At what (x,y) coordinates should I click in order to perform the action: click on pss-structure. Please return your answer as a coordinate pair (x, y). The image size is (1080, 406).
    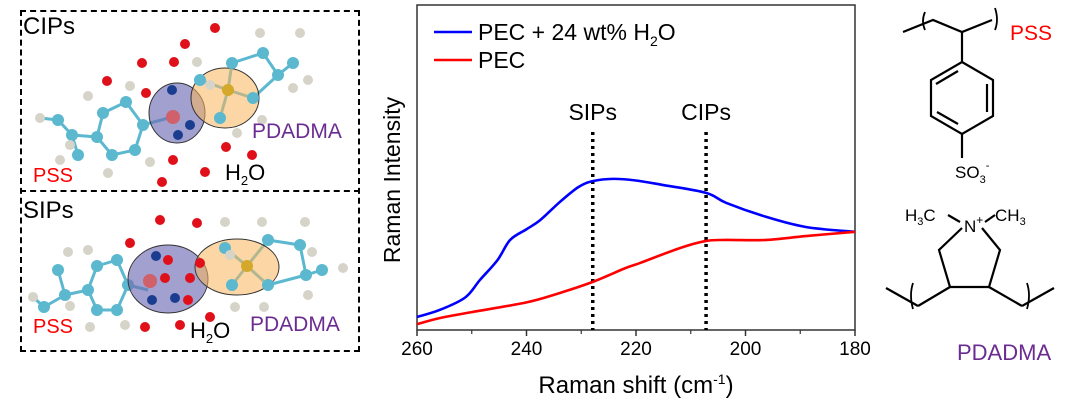
    Looking at the image, I should click on (950, 82).